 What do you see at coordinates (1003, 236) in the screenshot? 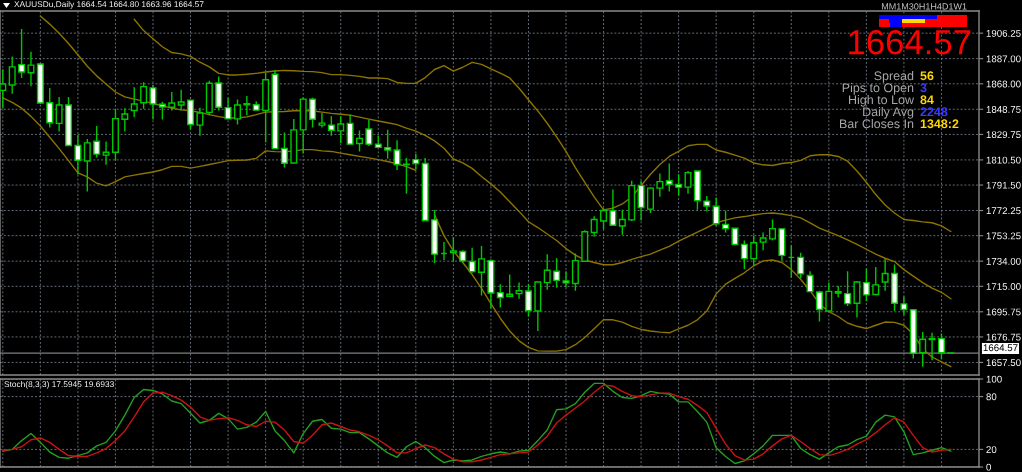
I see `y-tick-label: 1753.25` at bounding box center [1003, 236].